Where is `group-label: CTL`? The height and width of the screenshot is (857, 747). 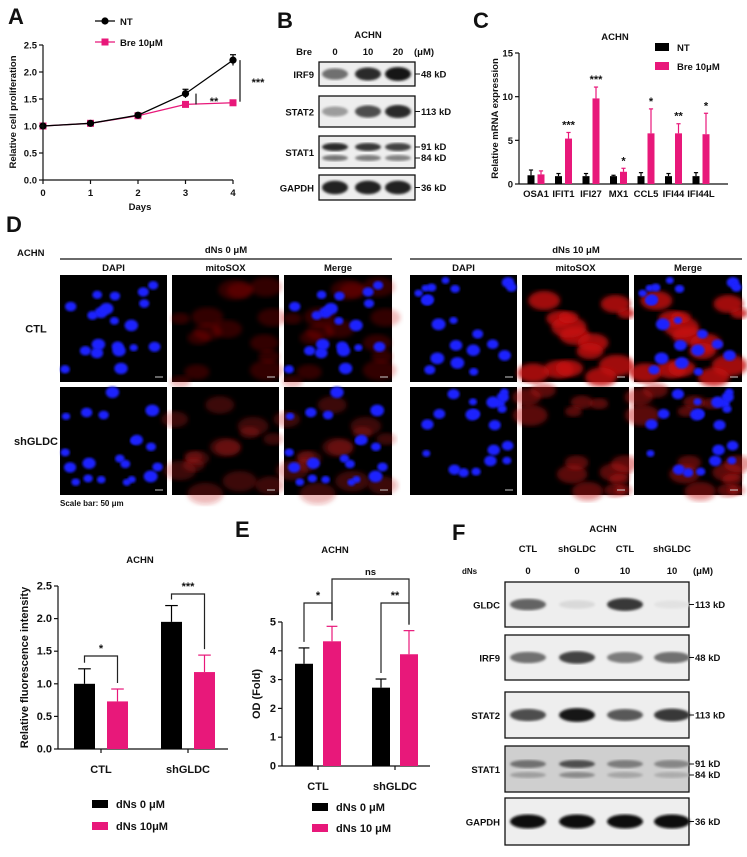
group-label: CTL is located at coordinates (528, 549).